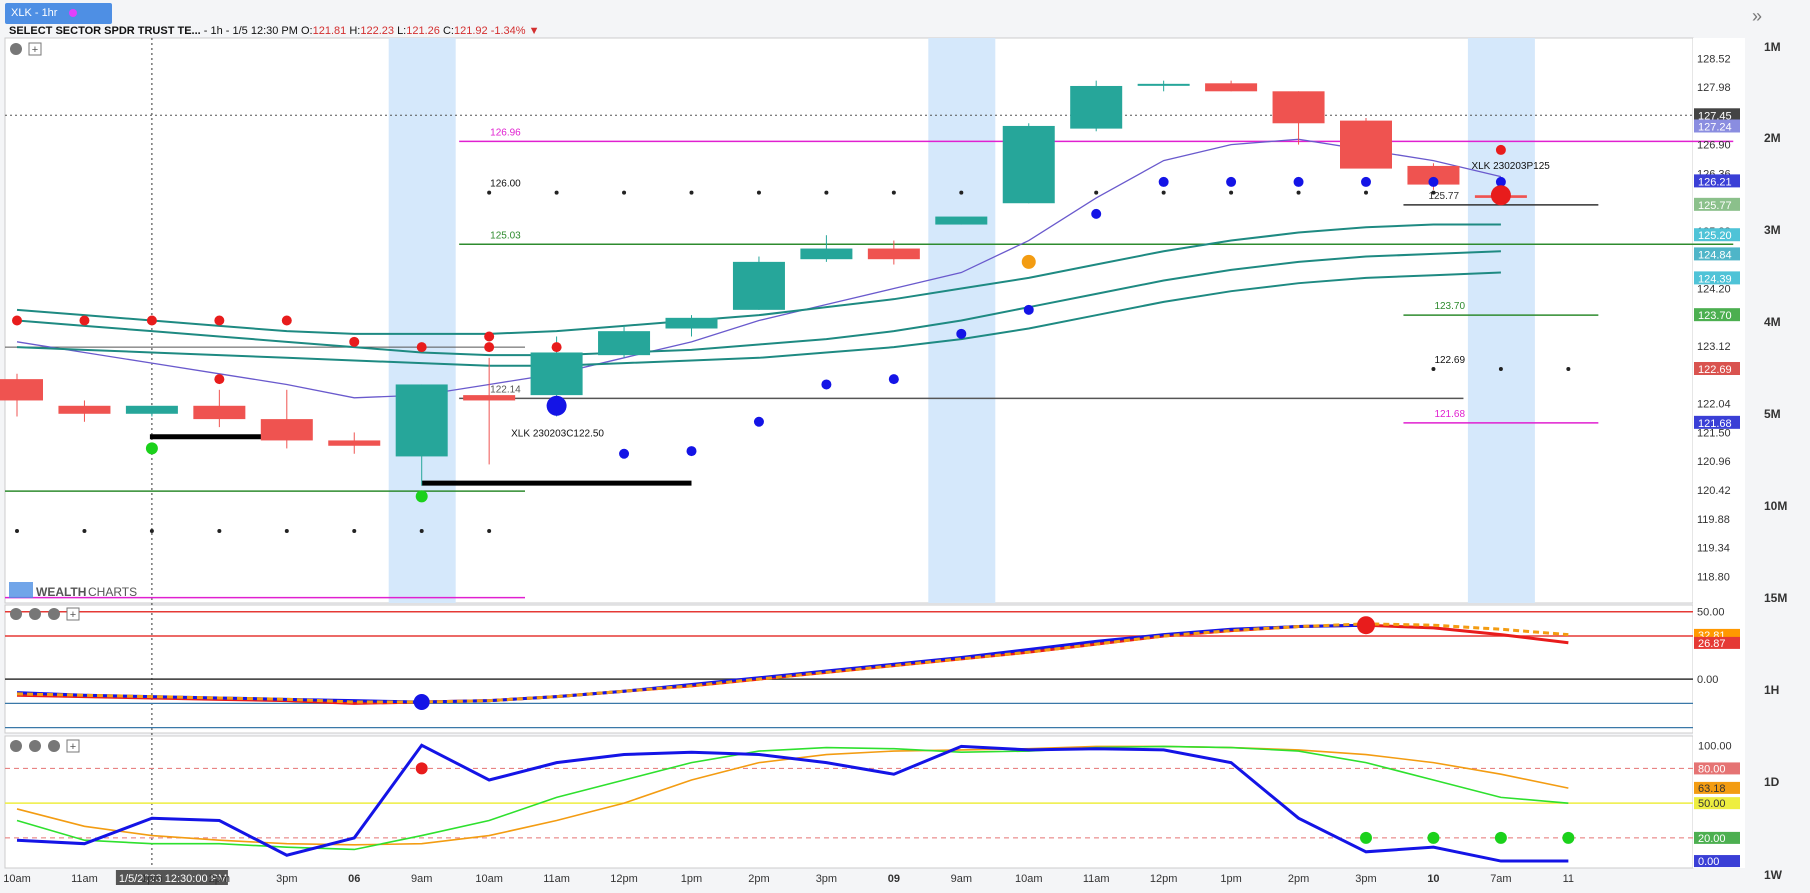 The width and height of the screenshot is (1810, 893). What do you see at coordinates (1772, 414) in the screenshot?
I see `timeframe-5m: 5M` at bounding box center [1772, 414].